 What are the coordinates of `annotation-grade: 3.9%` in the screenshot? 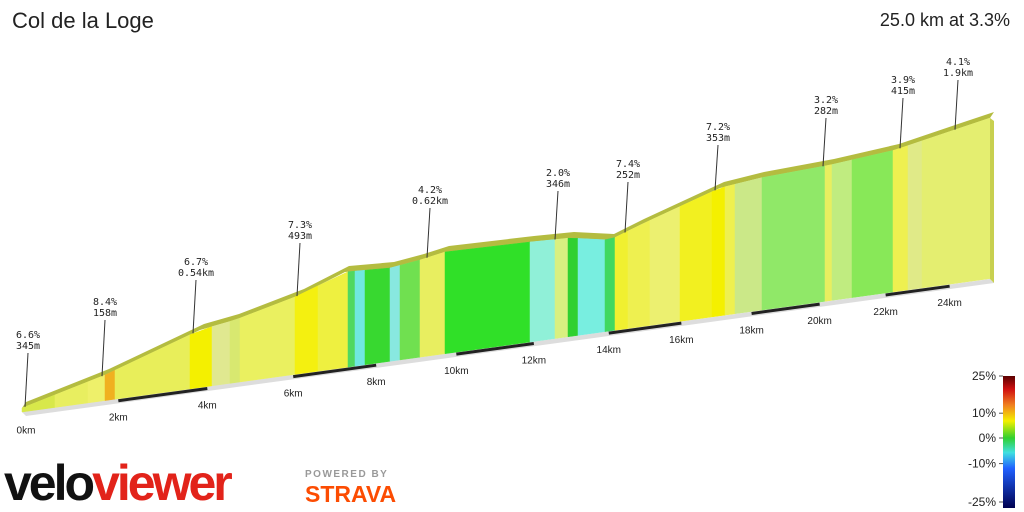 It's located at (903, 80).